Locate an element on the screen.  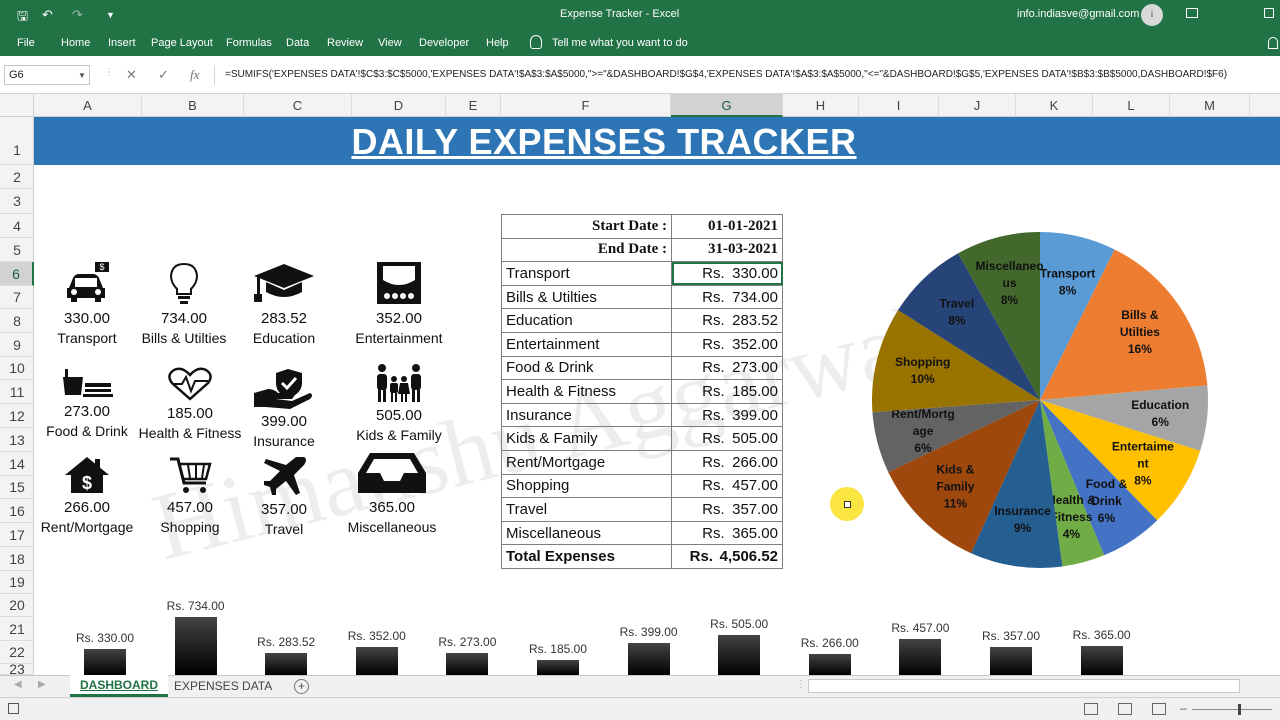
add-sheet-icon: + is located at coordinates (301, 686).